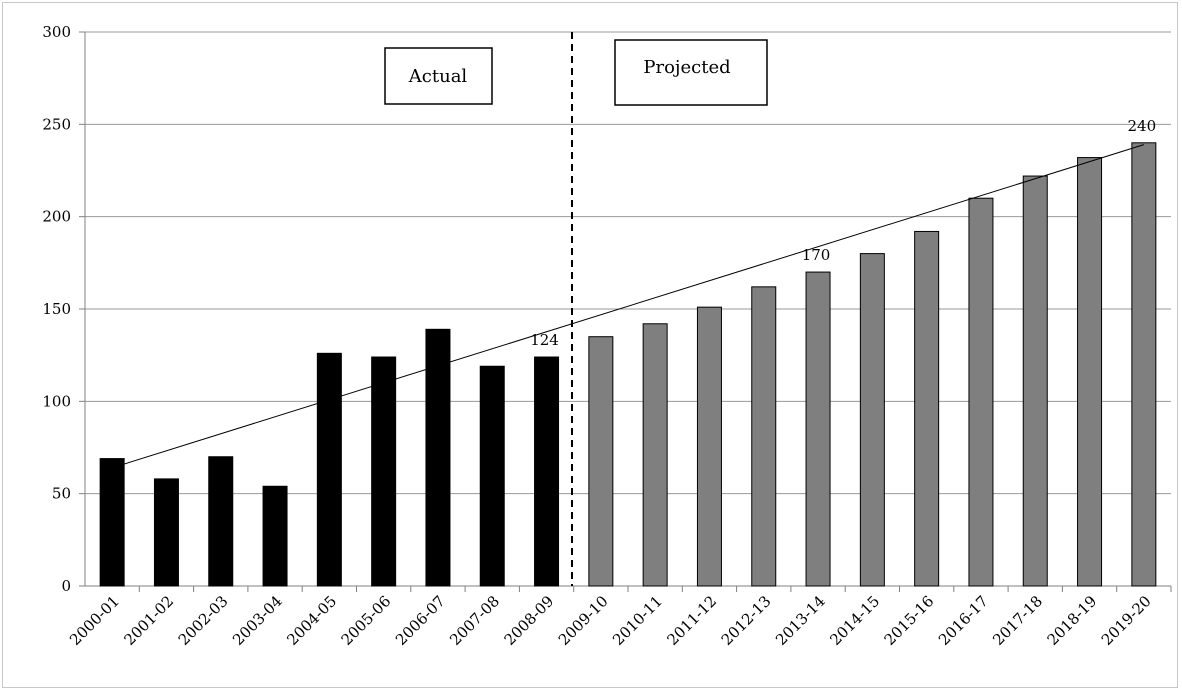 The width and height of the screenshot is (1182, 692). What do you see at coordinates (474, 620) in the screenshot?
I see `x-tick-label: 2007-08` at bounding box center [474, 620].